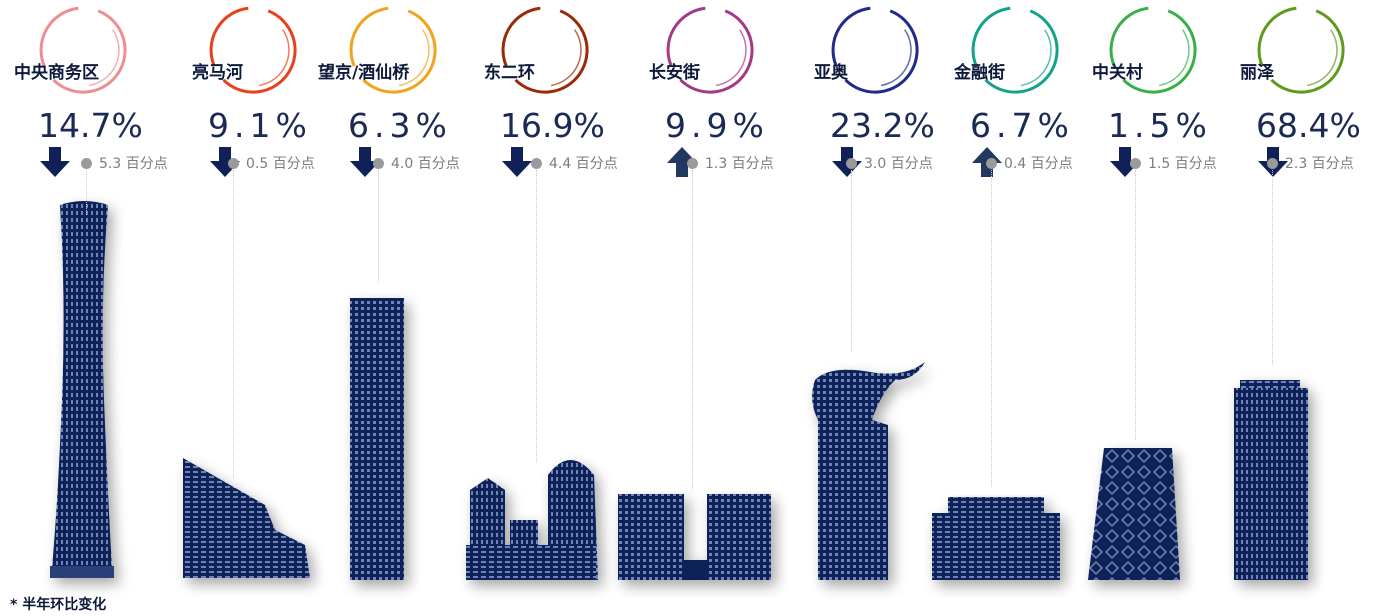 This screenshot has height=616, width=1379. What do you see at coordinates (1301, 308) in the screenshot?
I see `district-column: 丽泽 68.4% 2.3 百分点` at bounding box center [1301, 308].